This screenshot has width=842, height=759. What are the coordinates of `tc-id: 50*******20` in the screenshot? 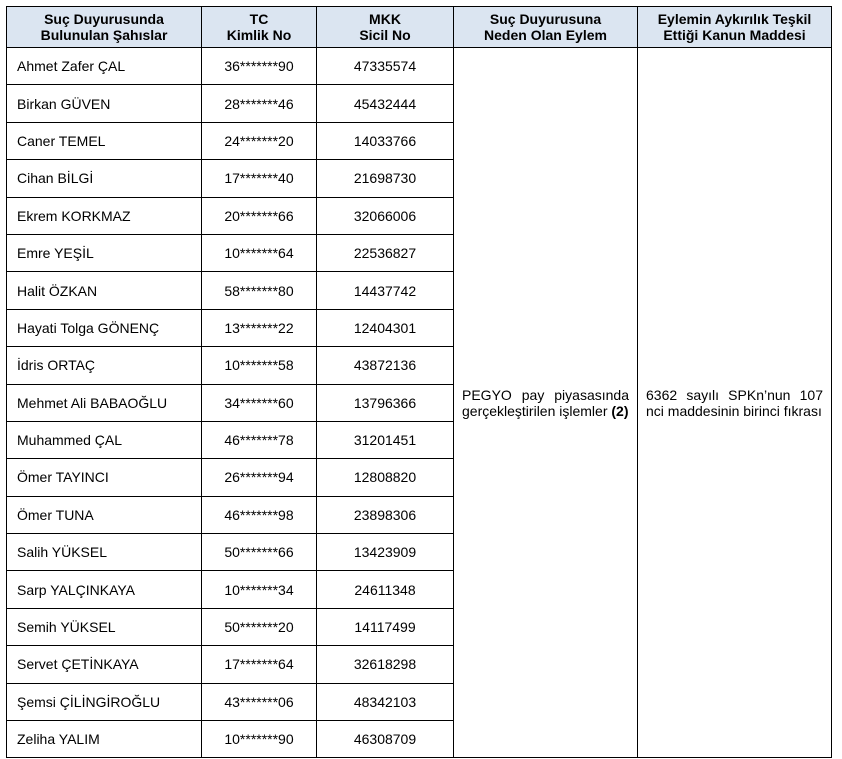 It's located at (259, 627).